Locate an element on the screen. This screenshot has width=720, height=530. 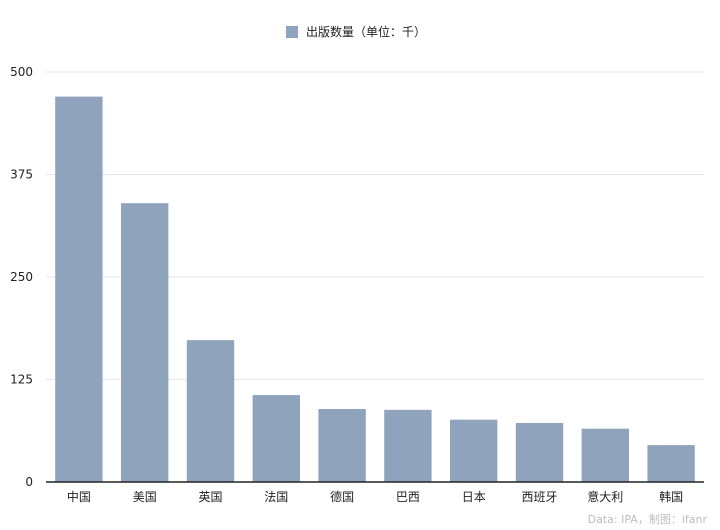
x-tick-label: 德国 is located at coordinates (342, 496).